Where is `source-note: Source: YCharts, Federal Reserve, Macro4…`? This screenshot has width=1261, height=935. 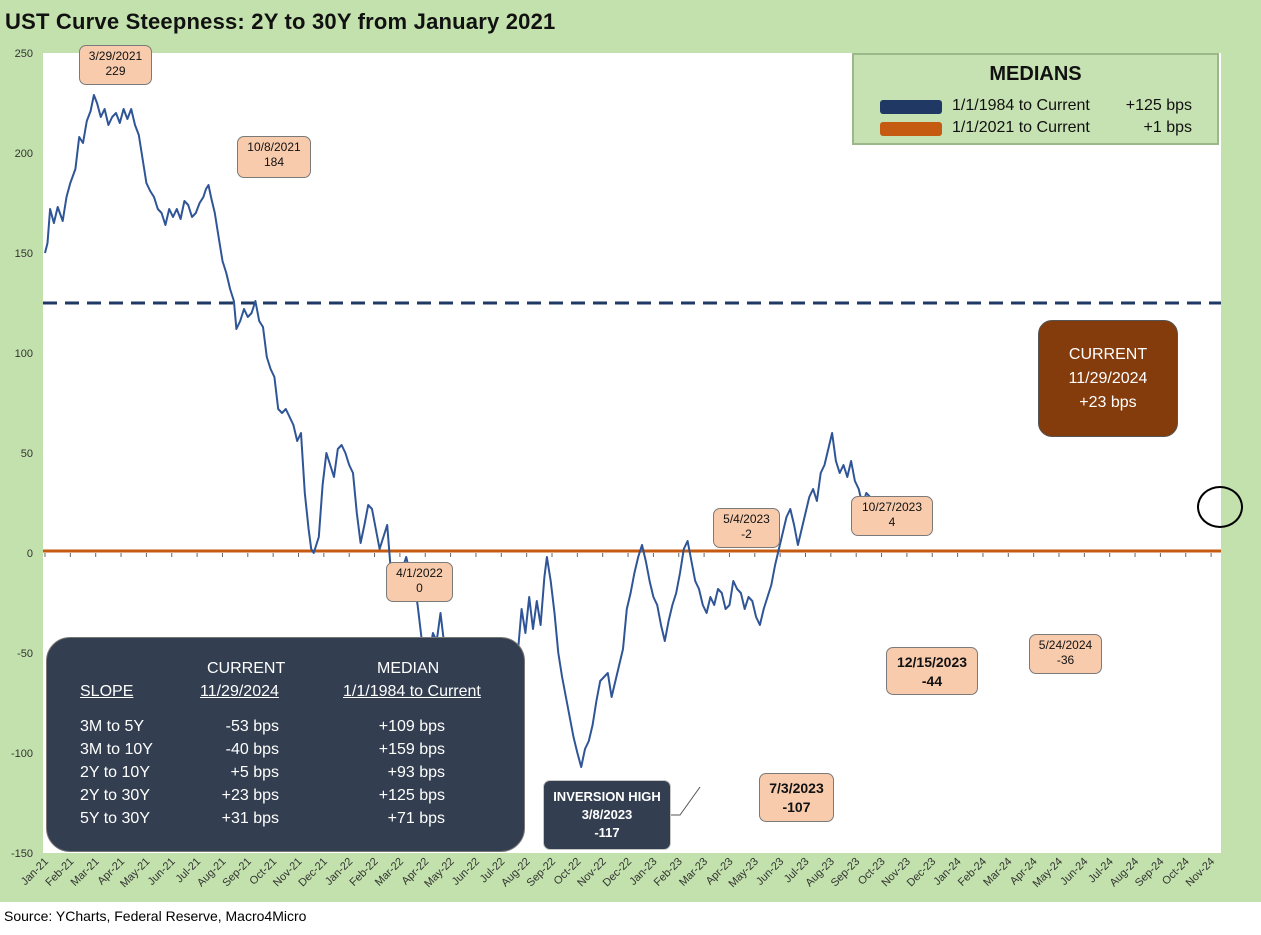 source-note: Source: YCharts, Federal Reserve, Macro4… is located at coordinates (155, 916).